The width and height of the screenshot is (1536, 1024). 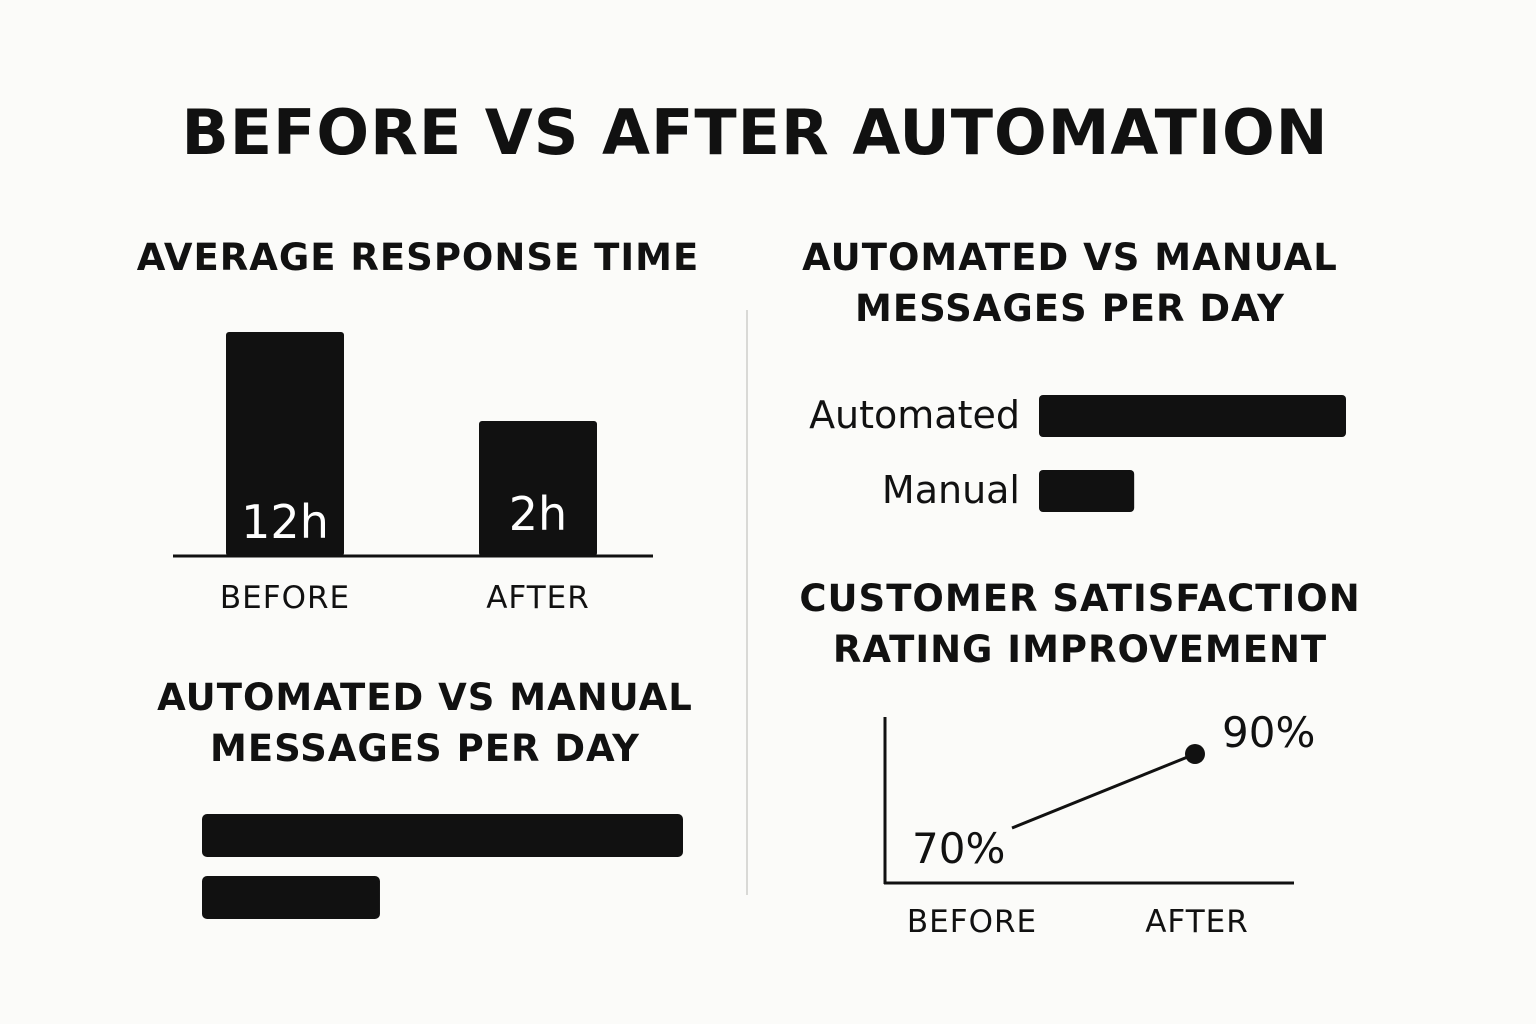 I want to click on messages-chart-title-left-line-1: AUTOMATED VS MANUAL, so click(x=425, y=697).